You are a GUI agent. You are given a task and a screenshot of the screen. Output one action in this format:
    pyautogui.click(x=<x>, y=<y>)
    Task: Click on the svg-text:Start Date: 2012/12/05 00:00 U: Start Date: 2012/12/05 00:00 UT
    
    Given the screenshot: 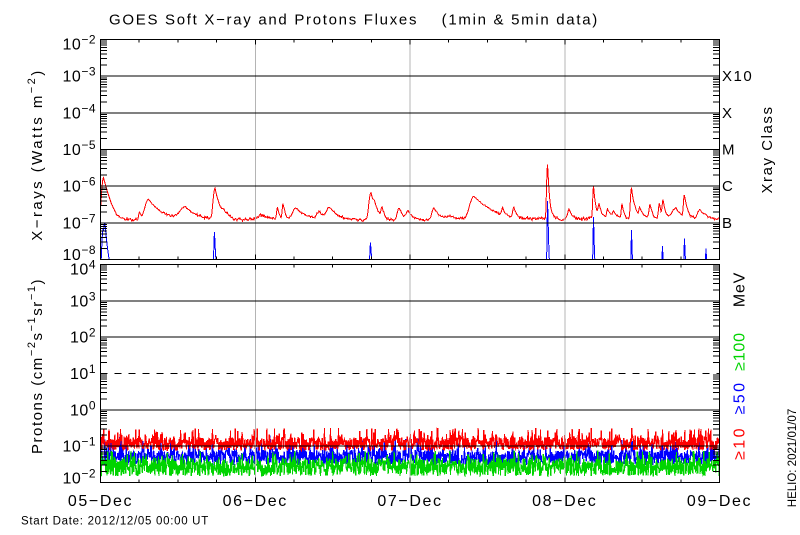 What is the action you would take?
    pyautogui.click(x=115, y=522)
    